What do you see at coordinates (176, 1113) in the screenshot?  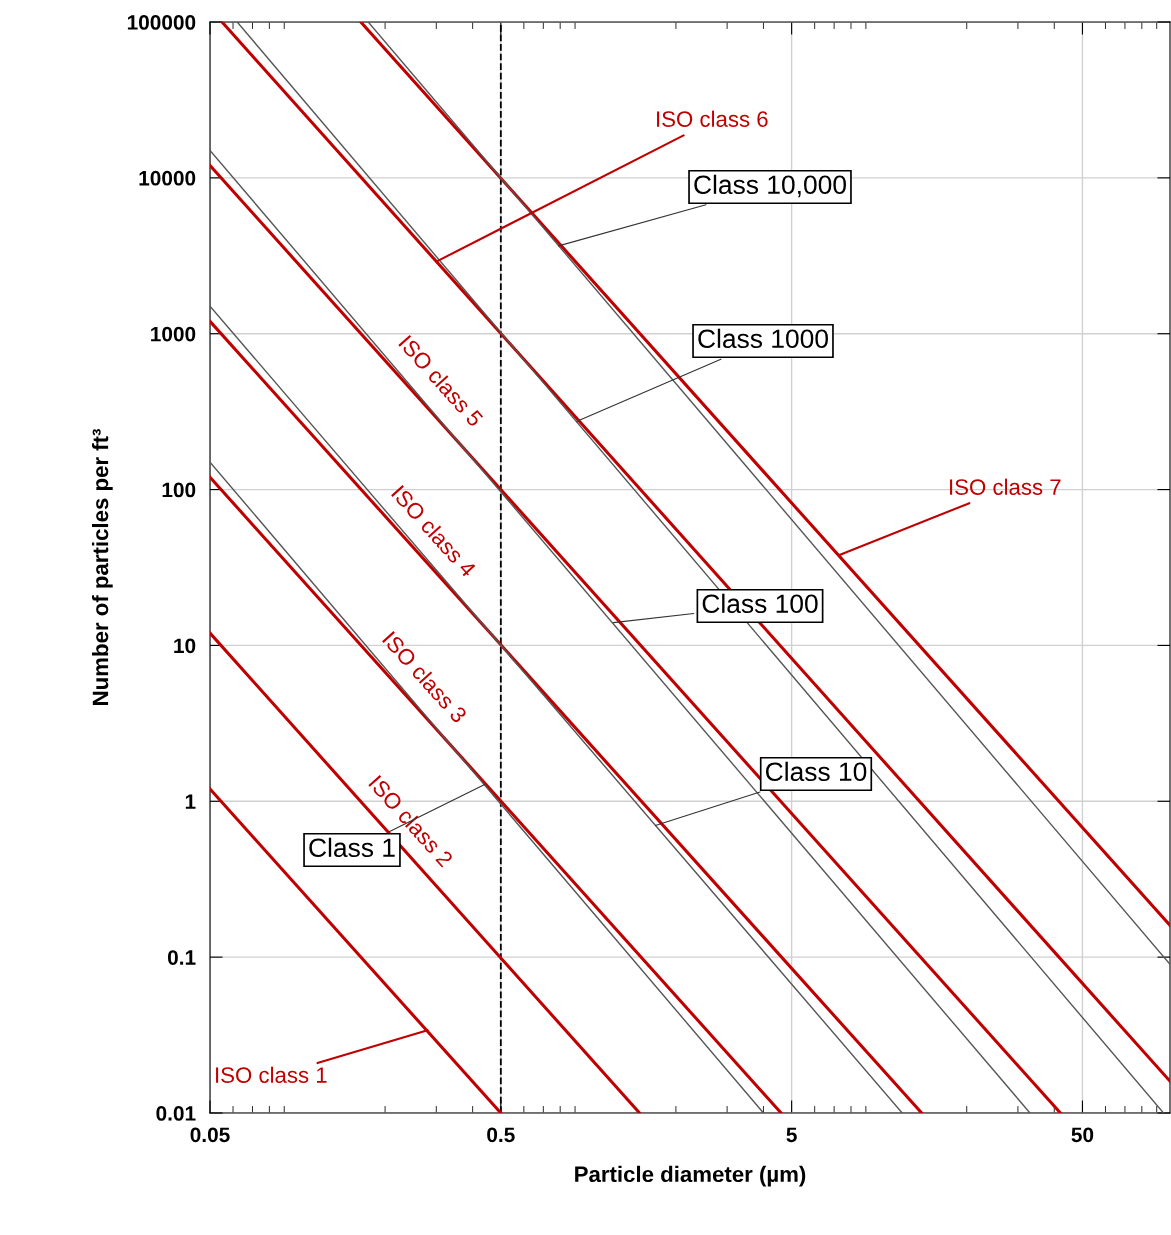 I see `y-tick-label: 0.01` at bounding box center [176, 1113].